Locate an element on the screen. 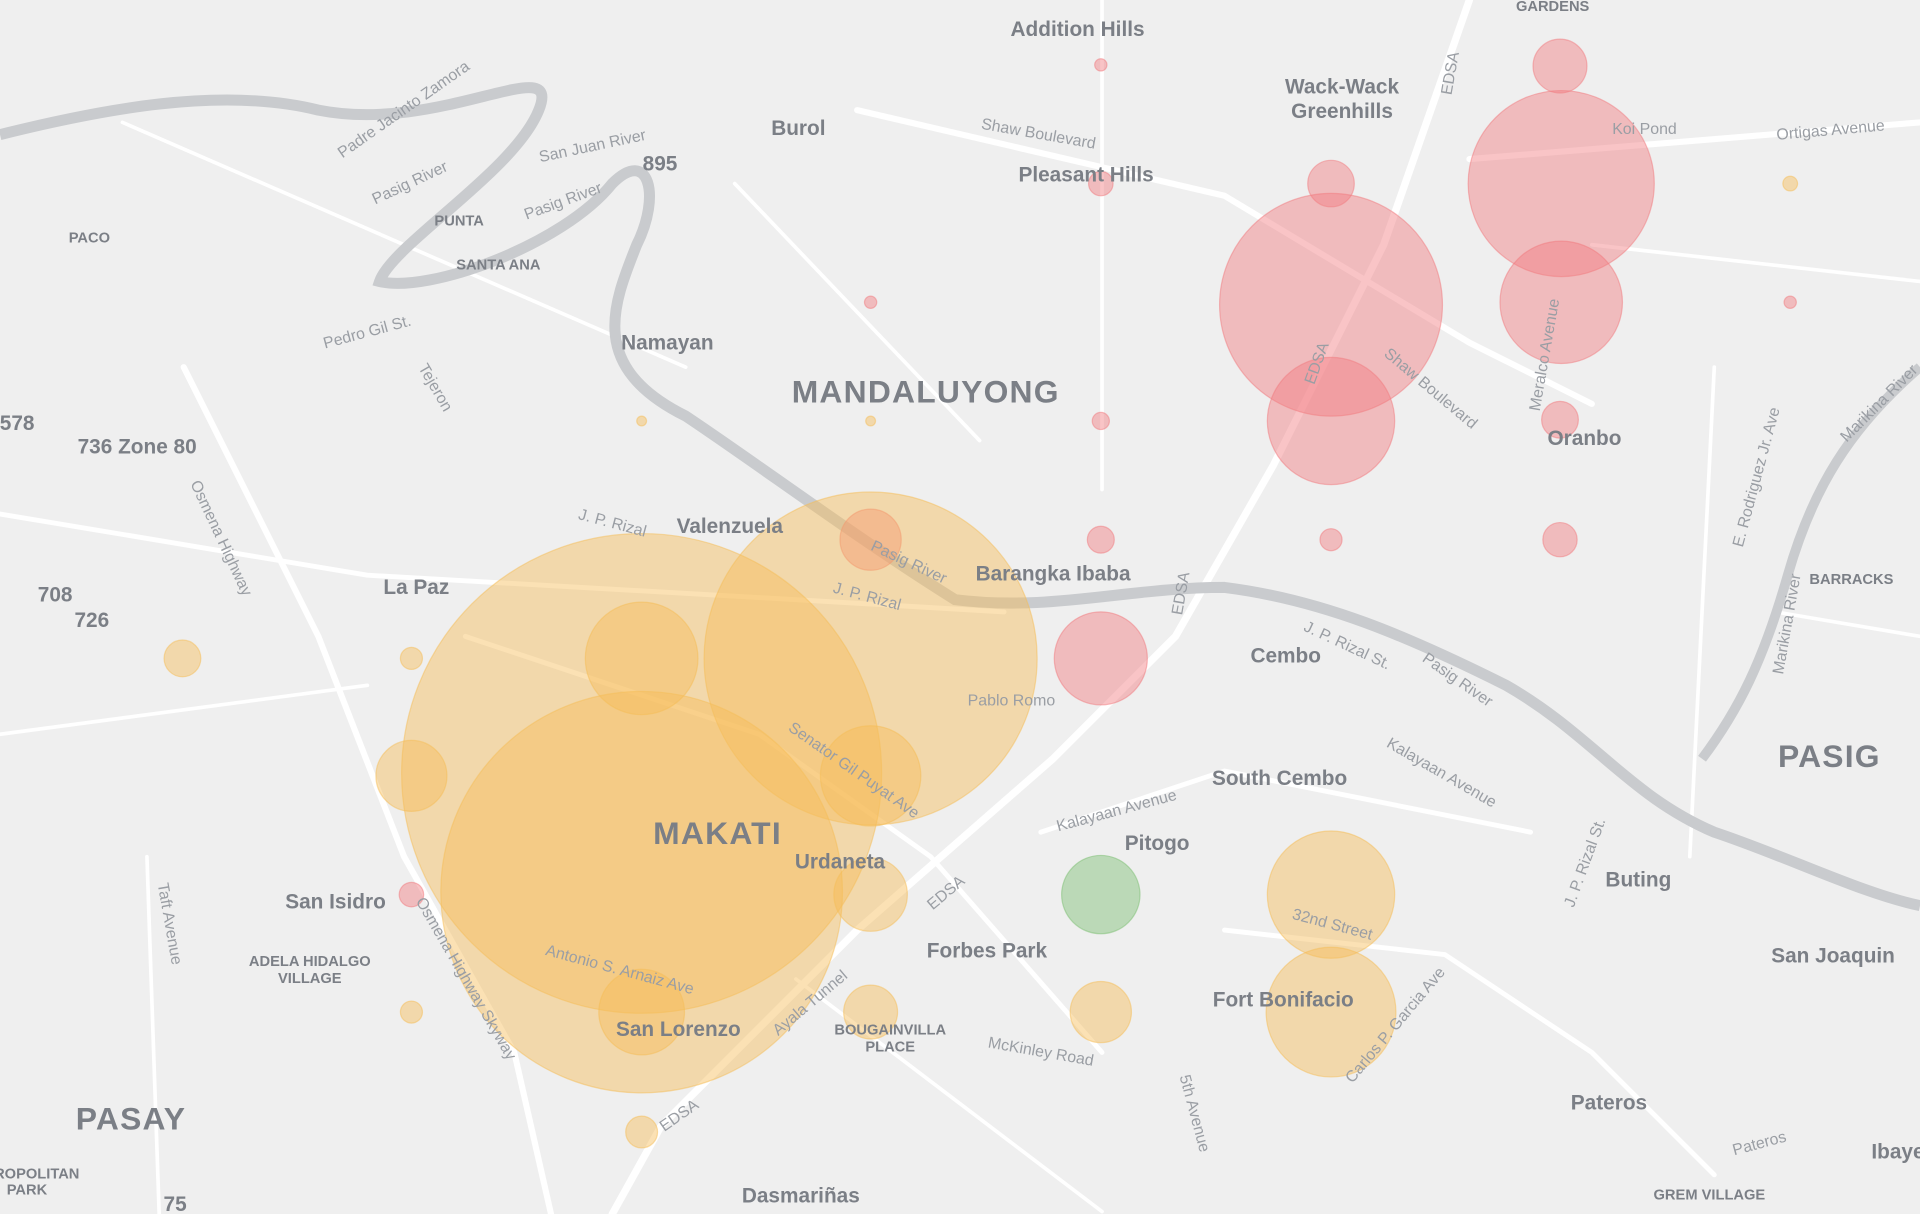 The width and height of the screenshot is (1920, 1214). place-label: GARDENS is located at coordinates (1553, 7).